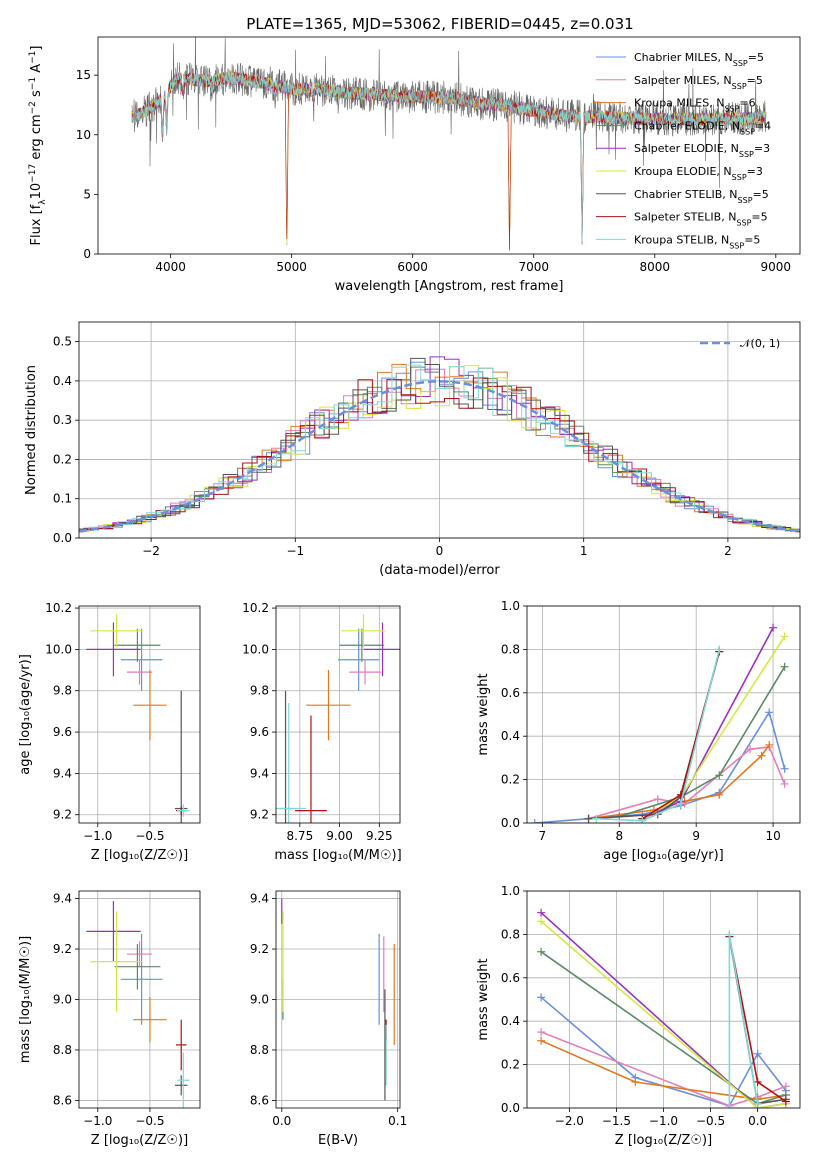 This screenshot has height=1170, width=819. I want to click on legend-text: Kroupa MILES, N, so click(679, 103).